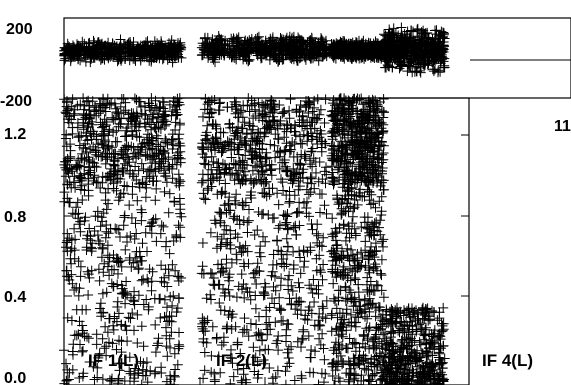  Describe the element at coordinates (562, 126) in the screenshot. I see `corner-label: 11` at that location.